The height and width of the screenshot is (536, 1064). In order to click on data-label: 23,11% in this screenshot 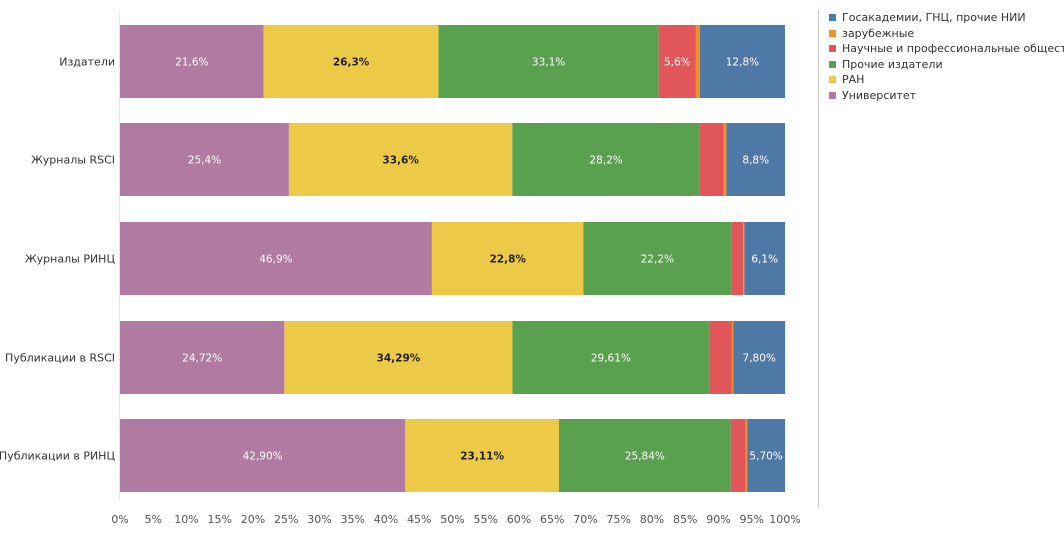, I will do `click(482, 457)`.